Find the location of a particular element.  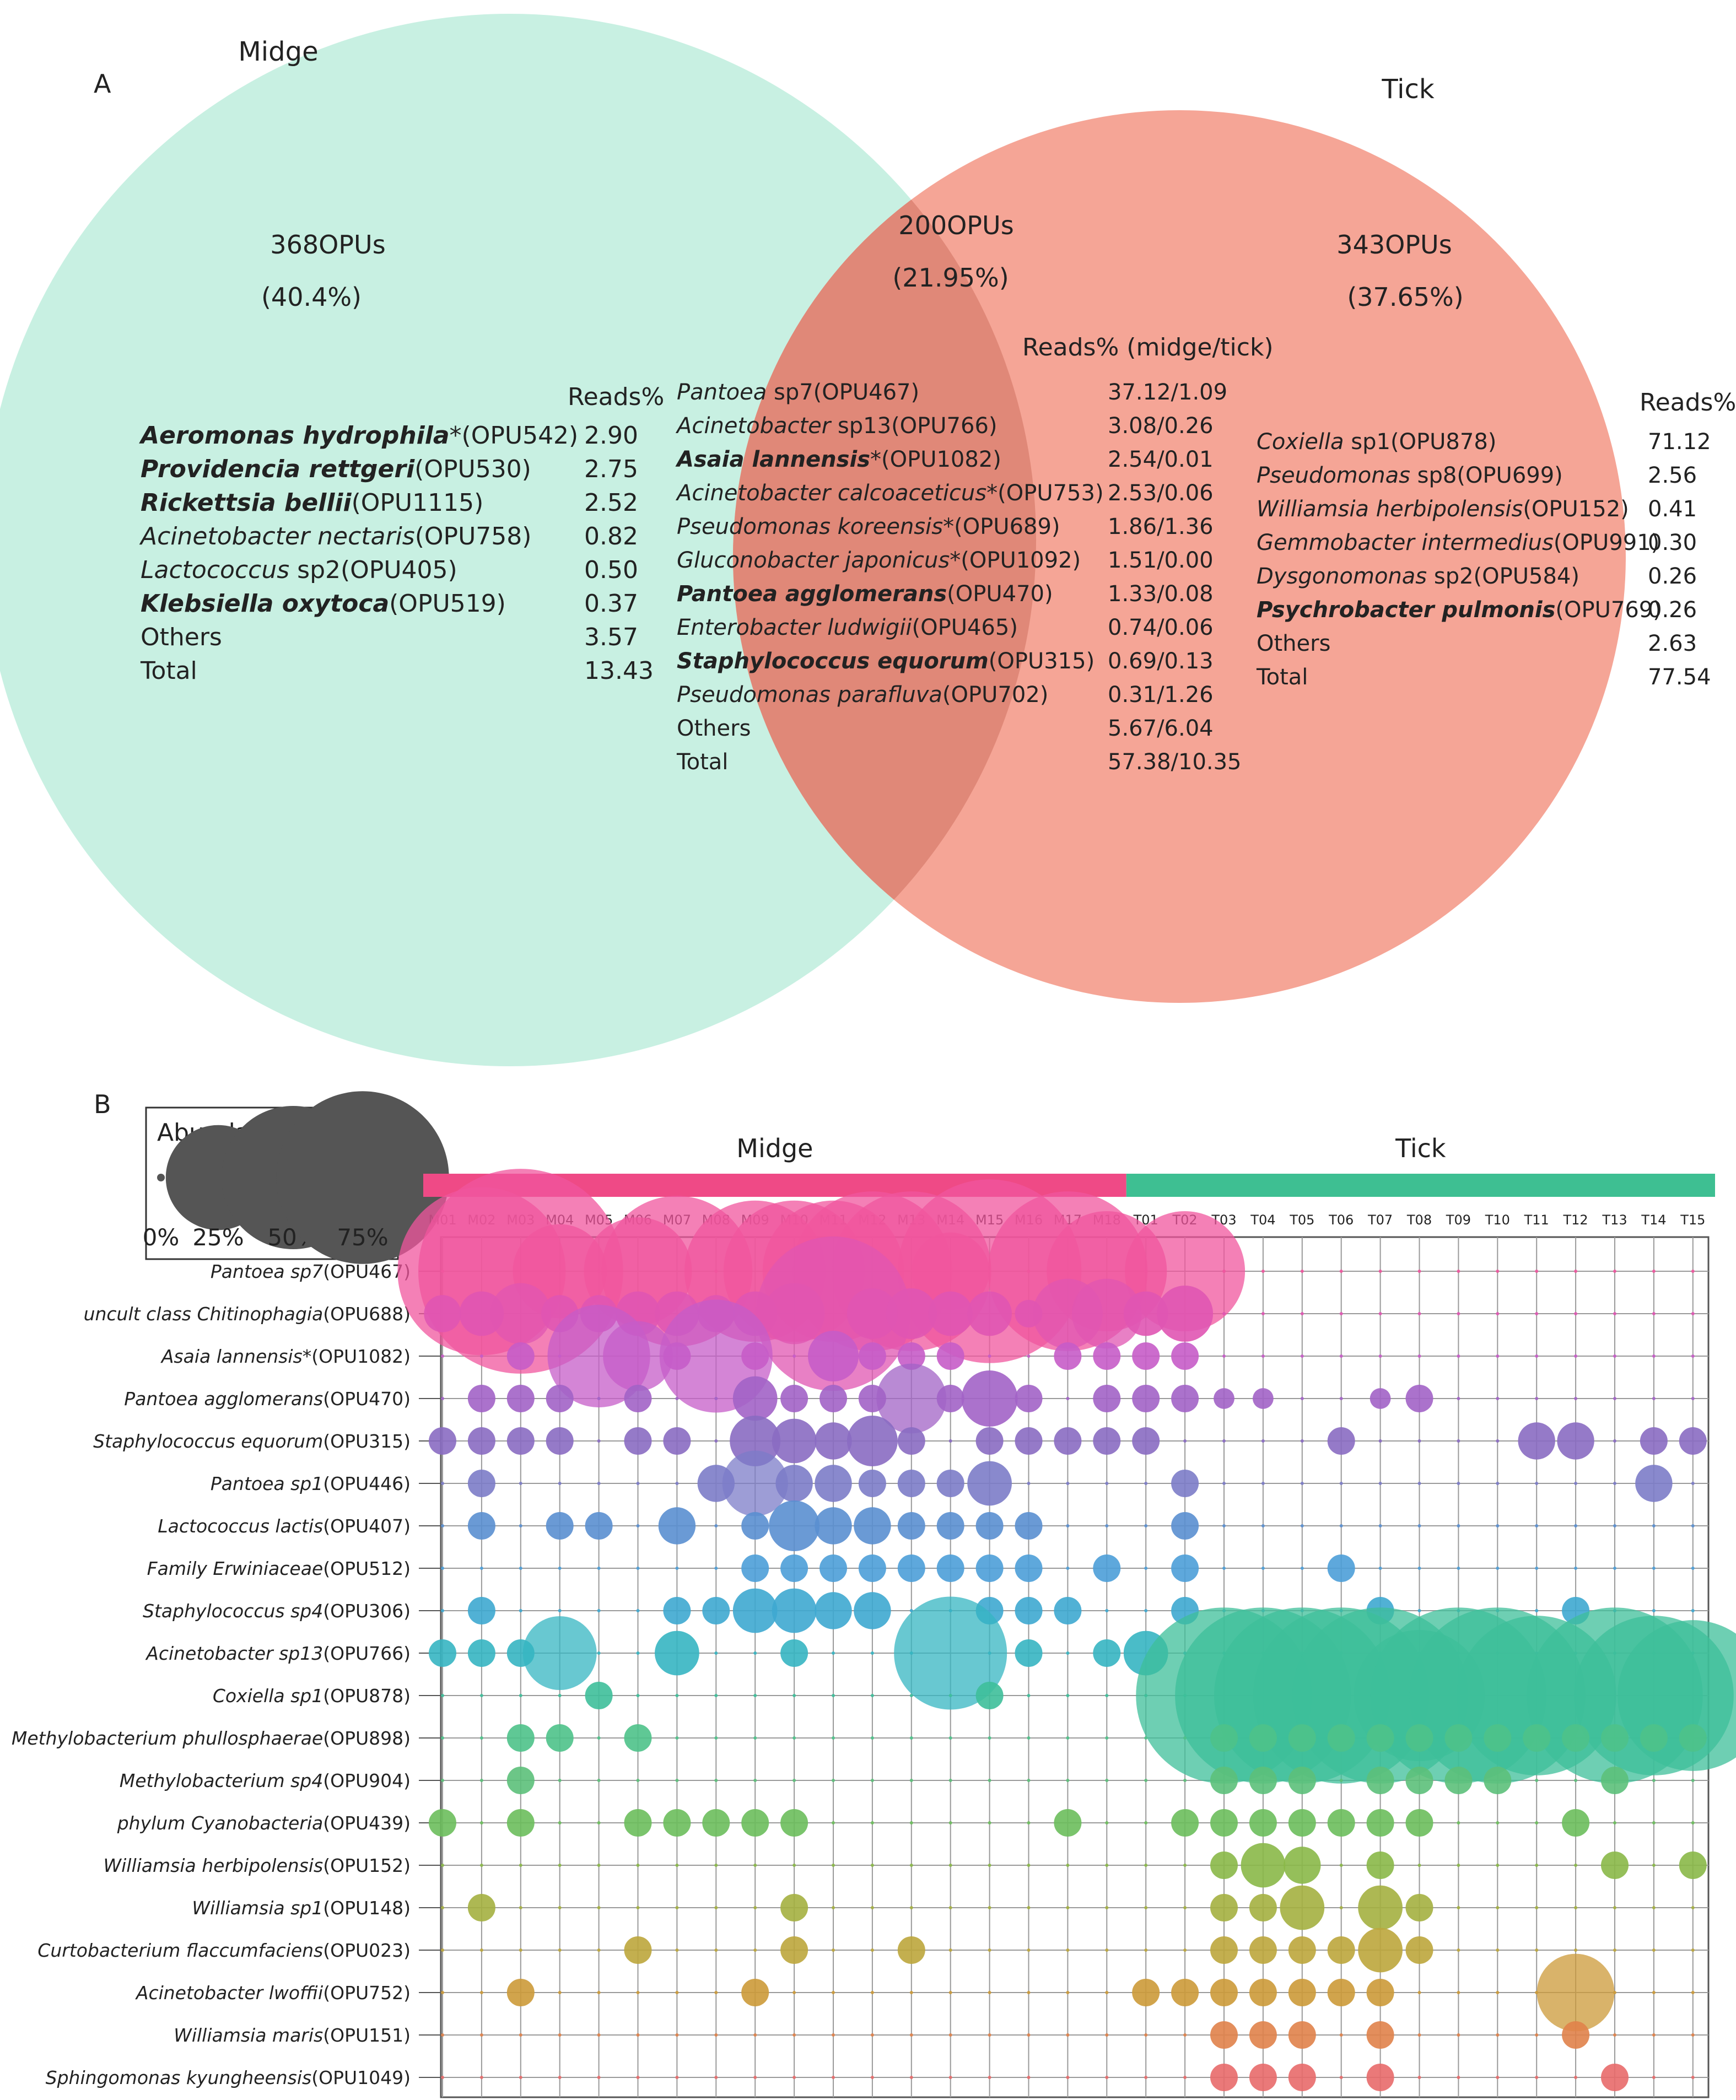

bubble-18-M02 is located at coordinates (481, 2035).